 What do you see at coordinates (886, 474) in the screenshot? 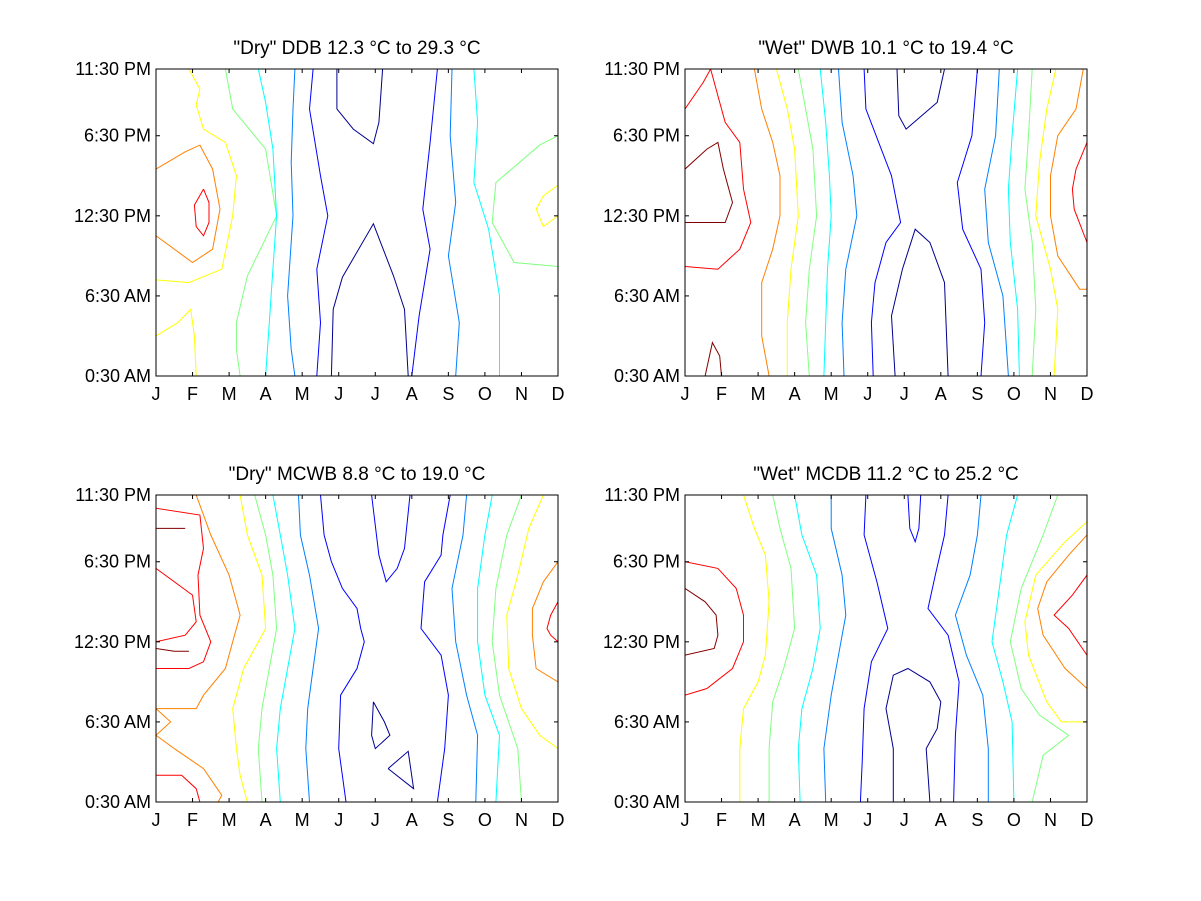
I see `chart-title: "Wet" MCDB 11.2 °C to 25.2 °C` at bounding box center [886, 474].